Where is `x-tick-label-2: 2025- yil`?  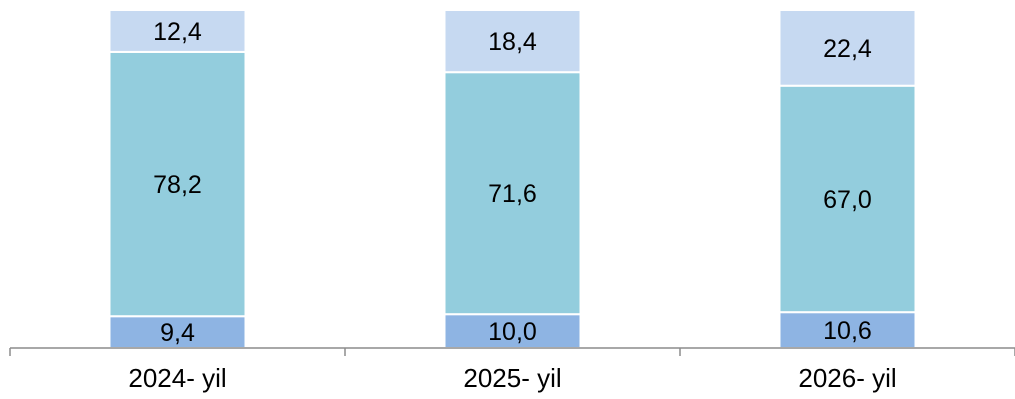
x-tick-label-2: 2025- yil is located at coordinates (512, 378).